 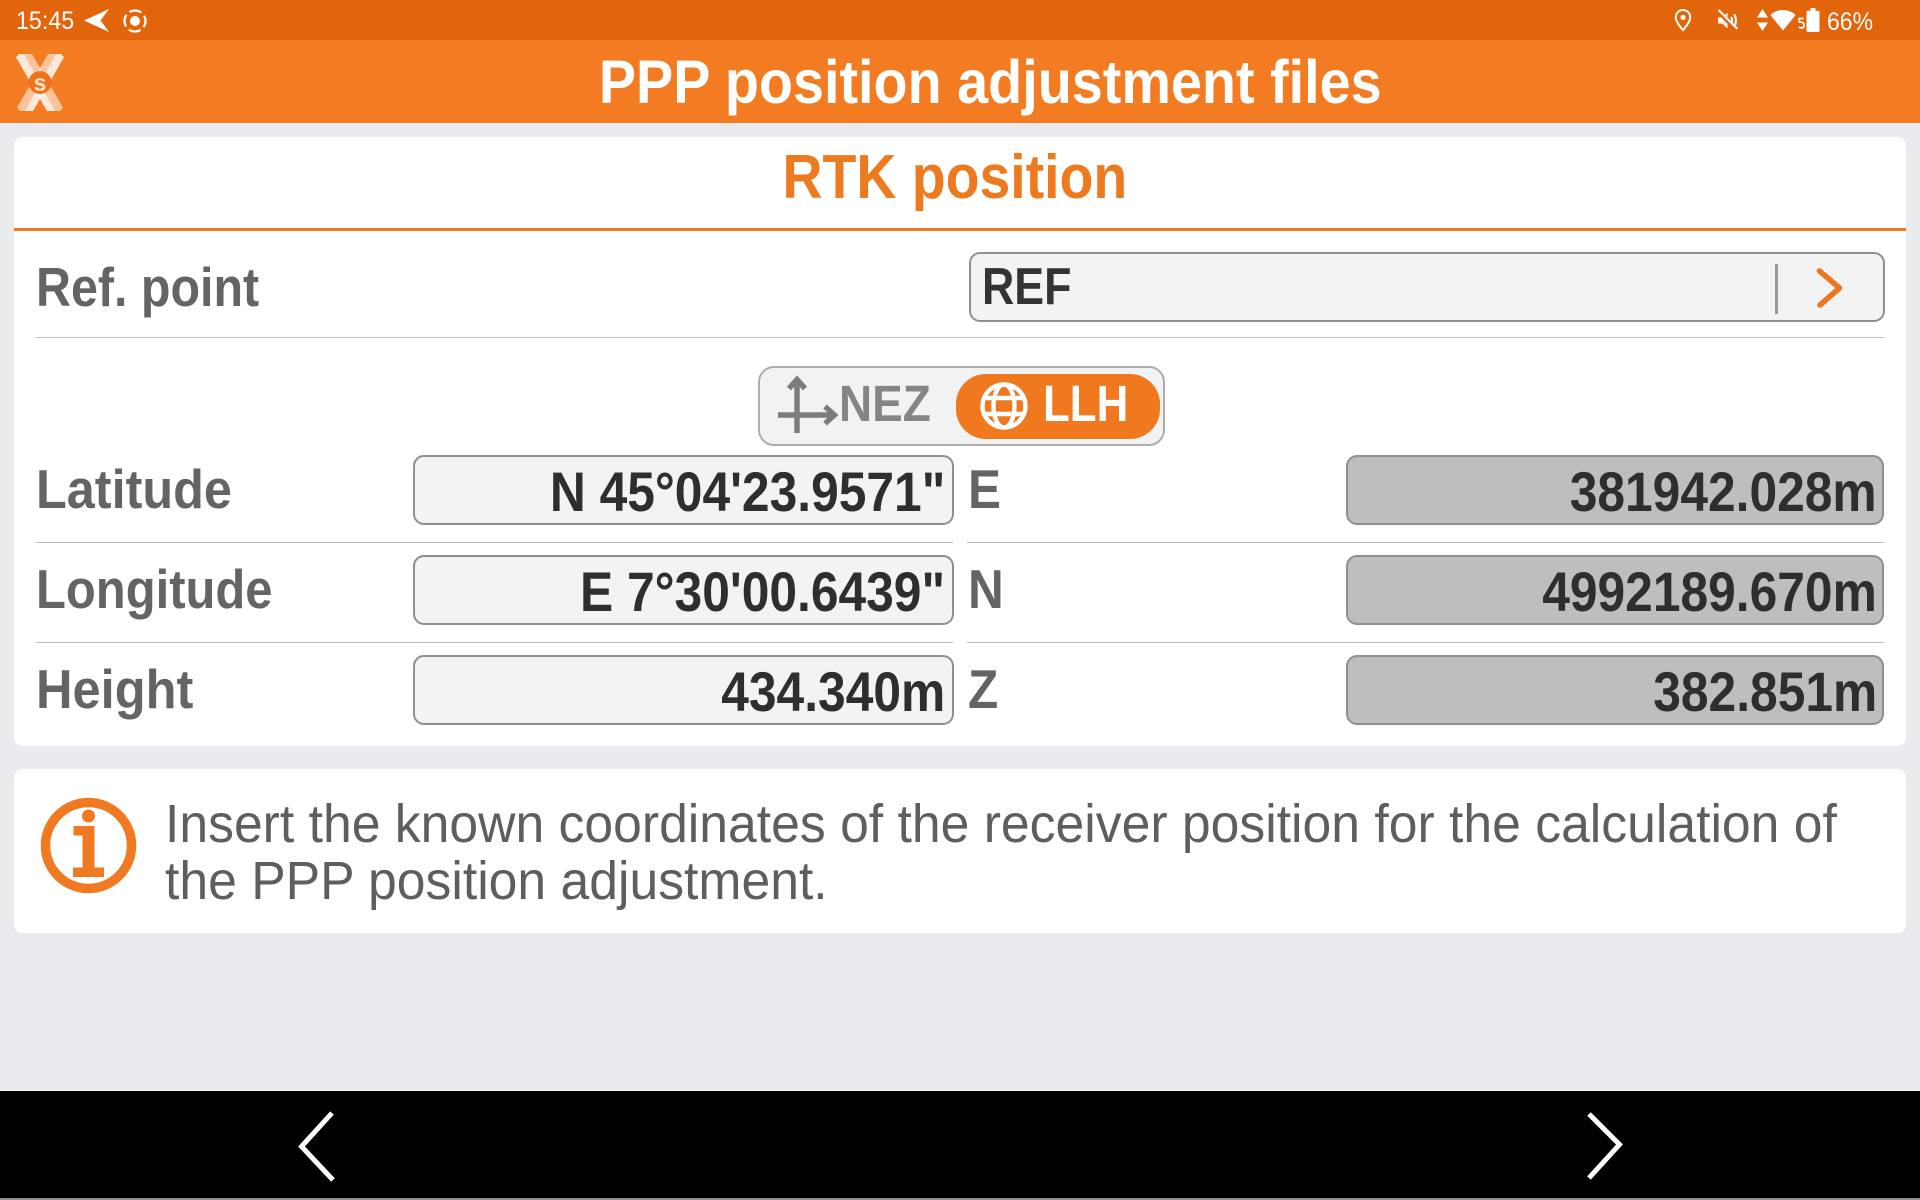 I want to click on svg-text: s, so click(x=40, y=83).